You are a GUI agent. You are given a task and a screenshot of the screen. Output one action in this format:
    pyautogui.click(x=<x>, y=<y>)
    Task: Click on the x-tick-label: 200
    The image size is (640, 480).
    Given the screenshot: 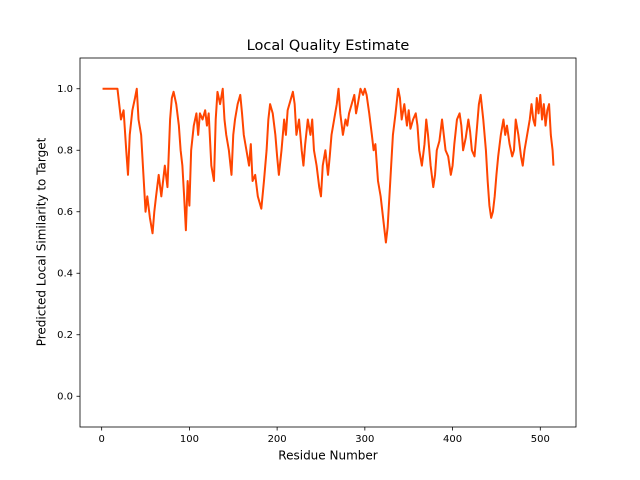 What is the action you would take?
    pyautogui.click(x=277, y=439)
    